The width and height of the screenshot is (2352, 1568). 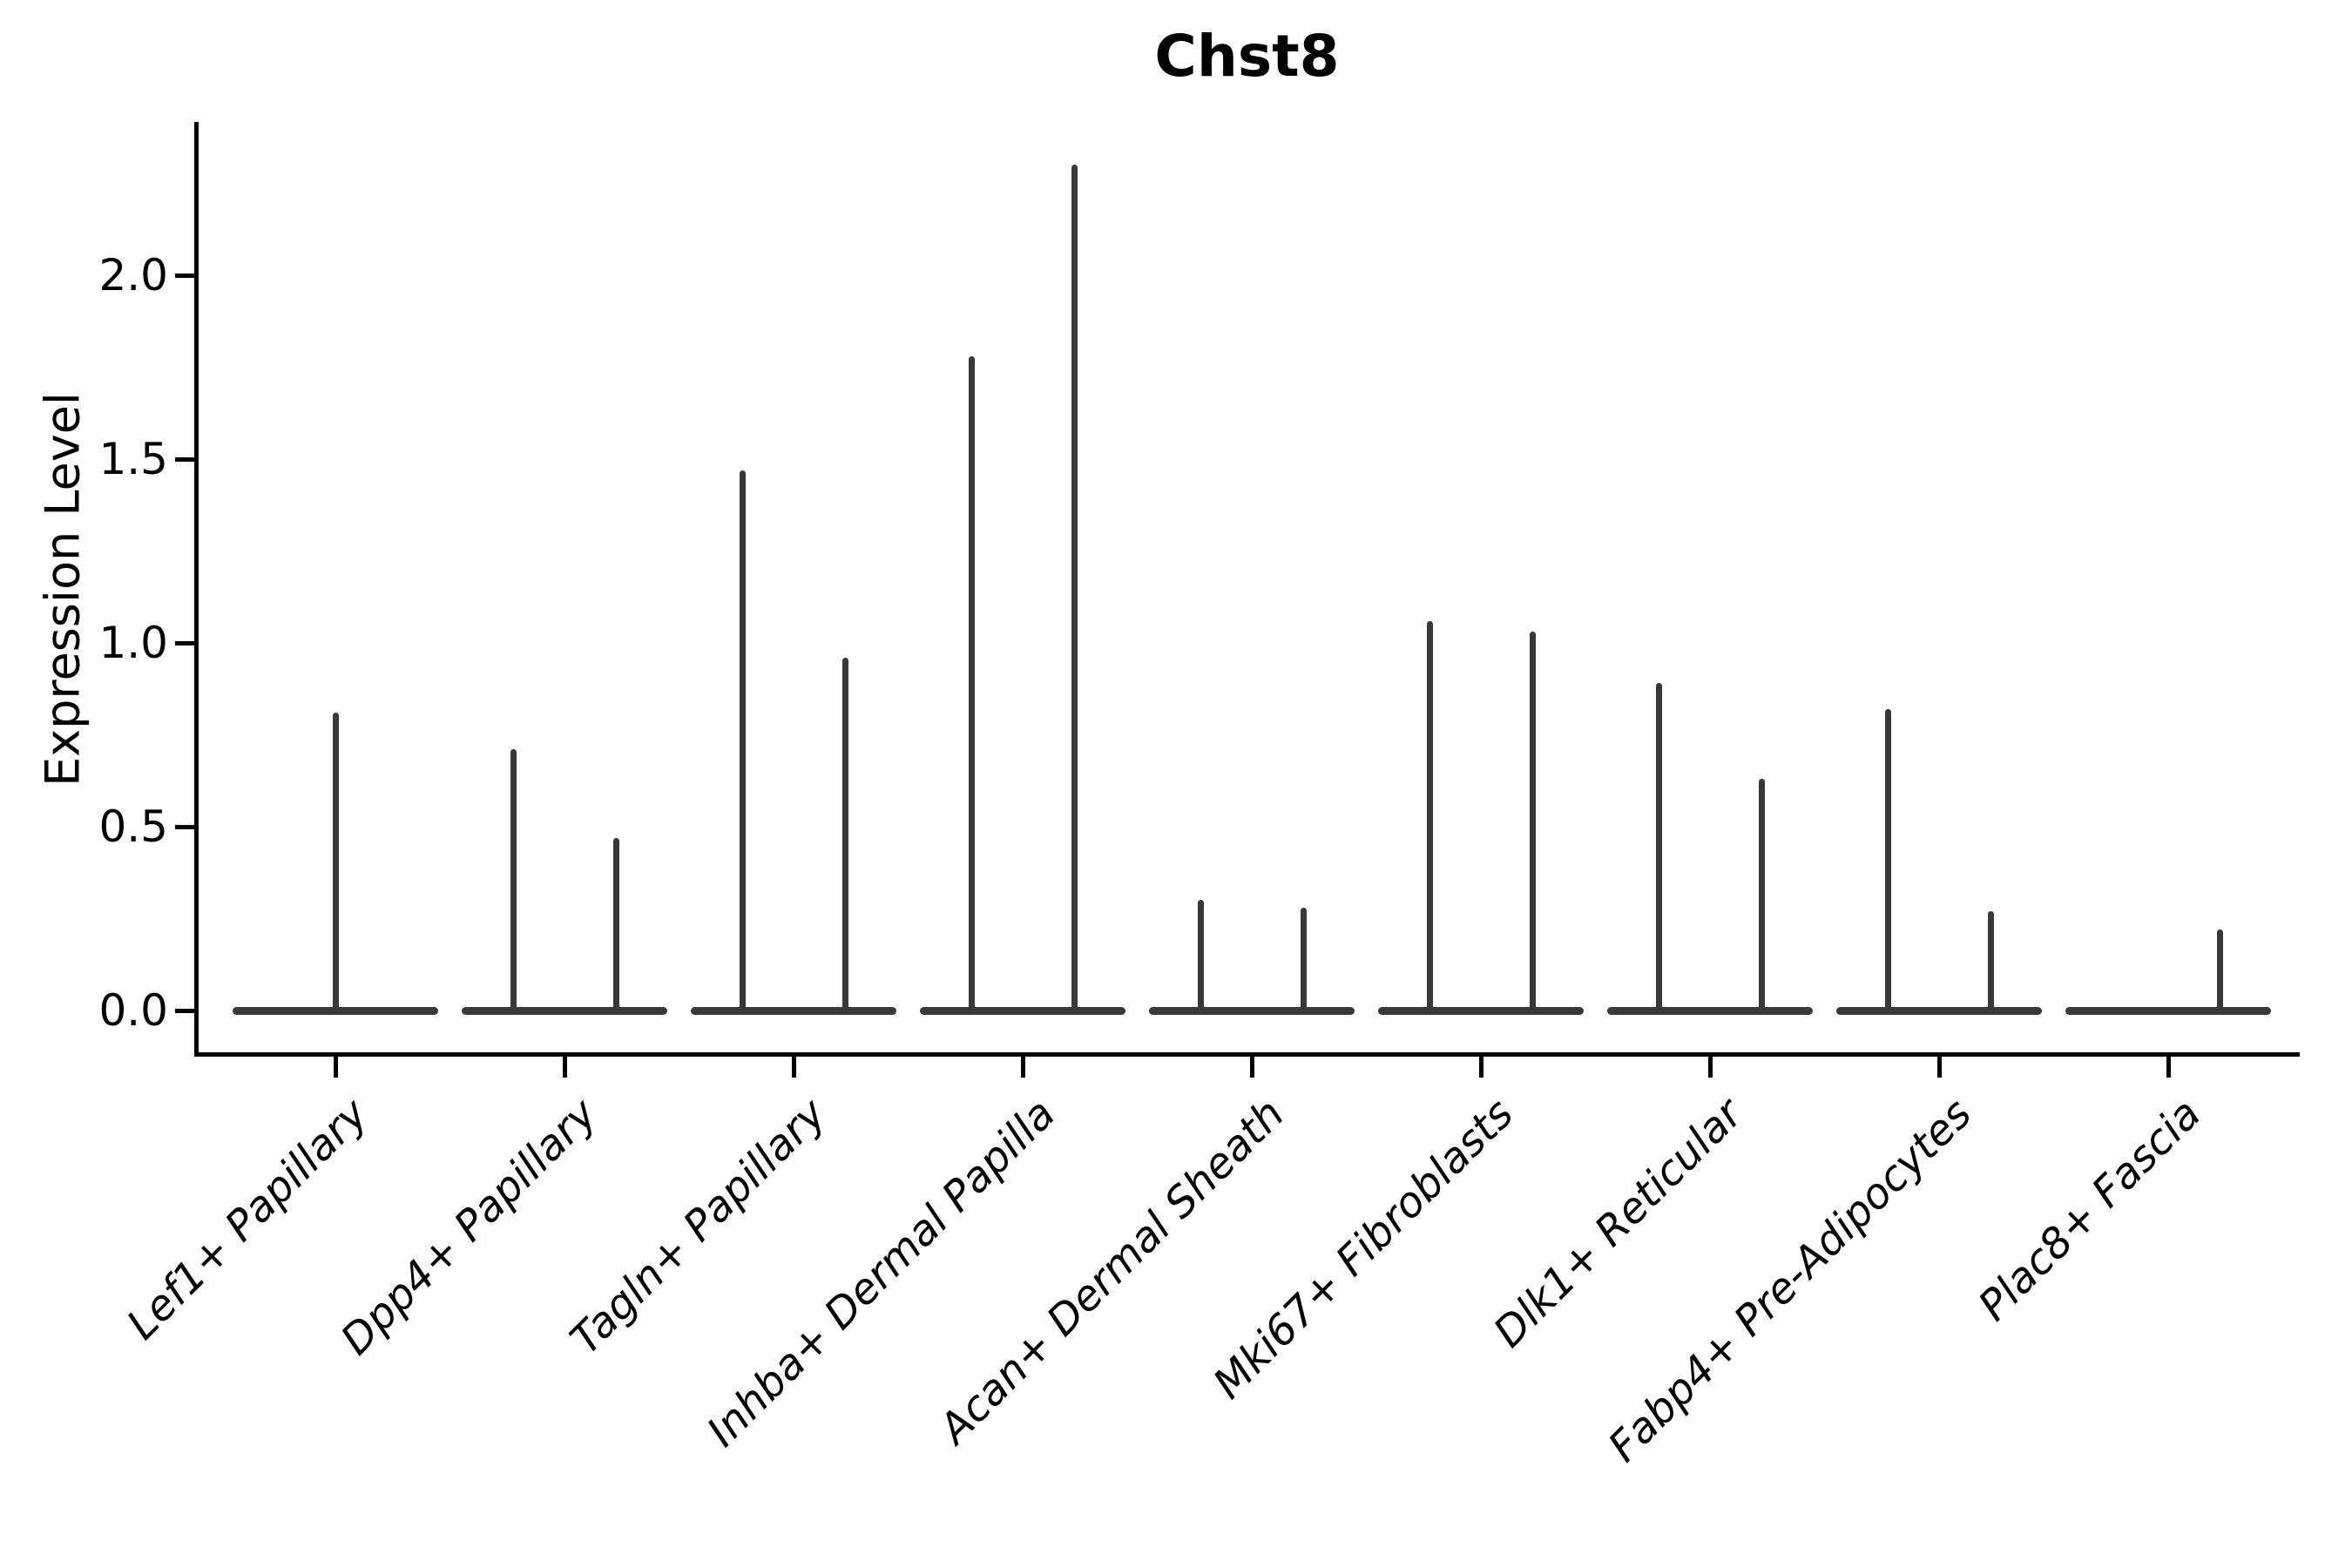 I want to click on y-tick-mark-1.0, so click(x=184, y=642).